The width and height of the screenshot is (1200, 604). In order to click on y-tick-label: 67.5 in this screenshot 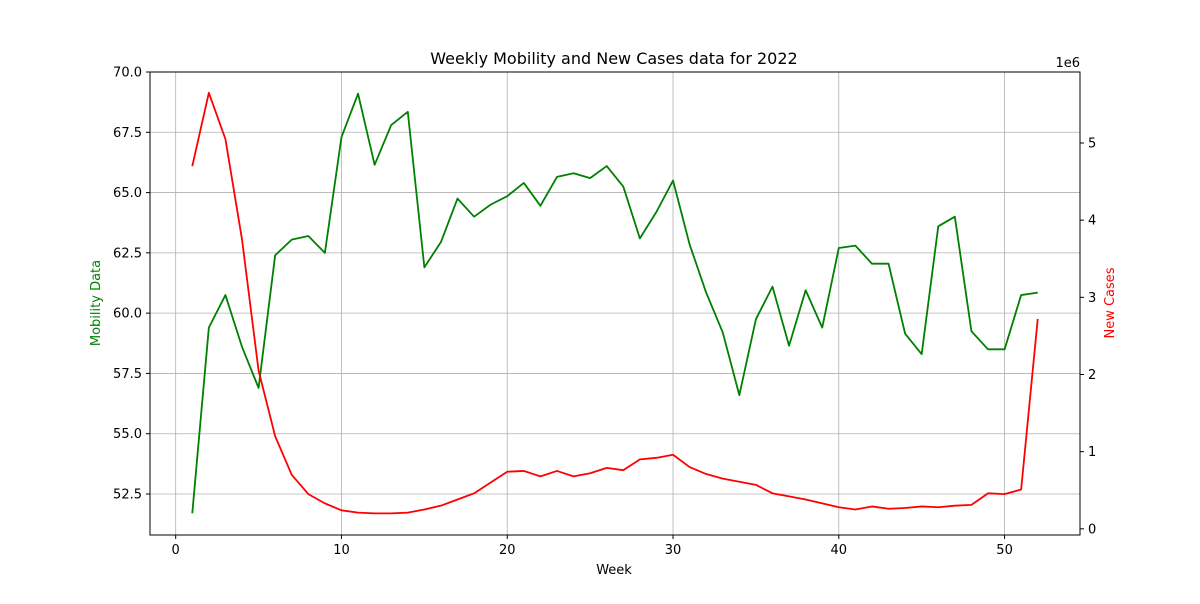, I will do `click(127, 133)`.